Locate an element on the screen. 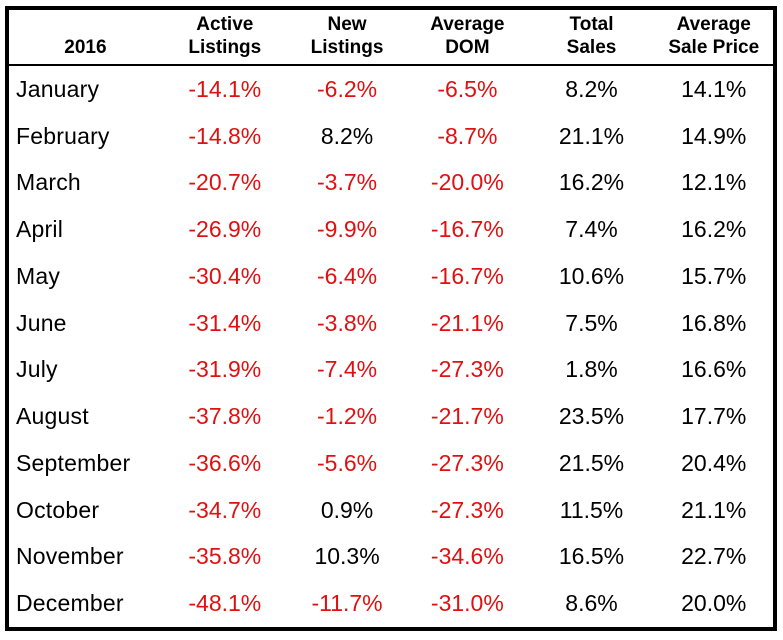 Image resolution: width=783 pixels, height=640 pixels. value-cell-new-listings: -7.4% is located at coordinates (347, 369).